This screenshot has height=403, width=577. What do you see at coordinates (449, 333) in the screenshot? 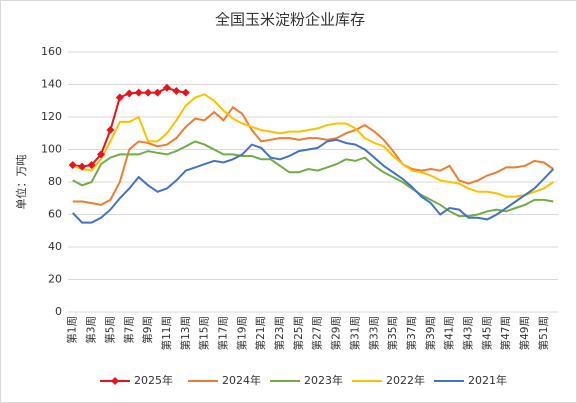
I see `x-tick-label: 第41周` at bounding box center [449, 333].